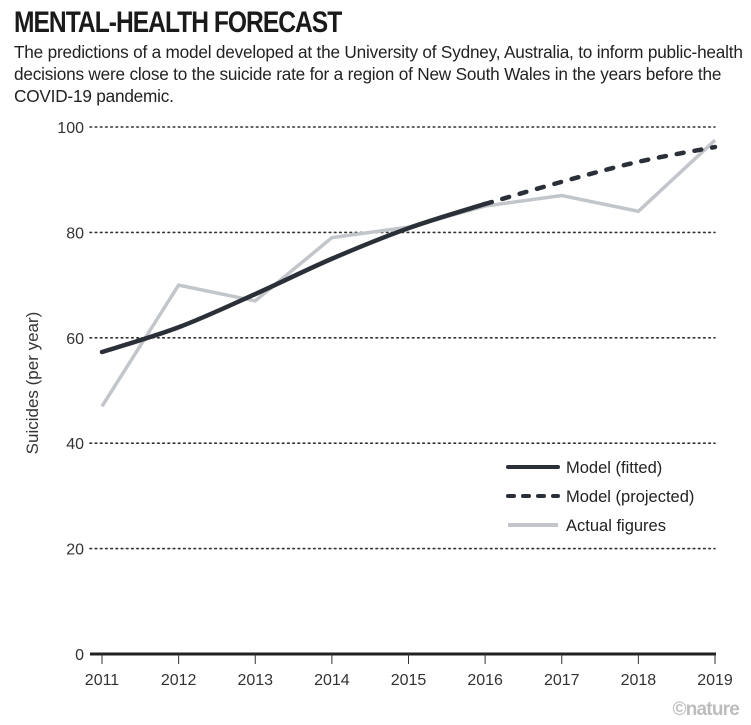  What do you see at coordinates (332, 680) in the screenshot?
I see `x-tick-label: 2014` at bounding box center [332, 680].